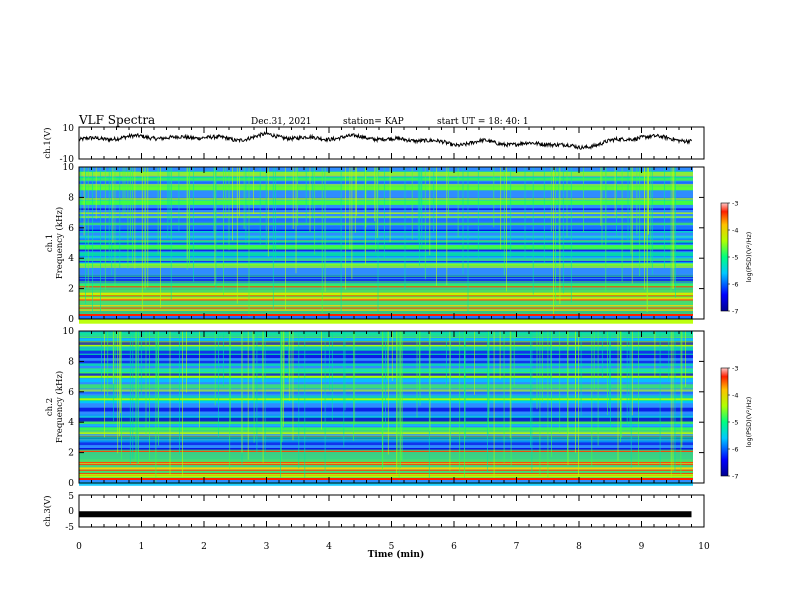  Describe the element at coordinates (736, 258) in the screenshot. I see `ch1-colorbar: -3 -4 -5 -6 -7 log(PSD)(V²/Hz)` at that location.